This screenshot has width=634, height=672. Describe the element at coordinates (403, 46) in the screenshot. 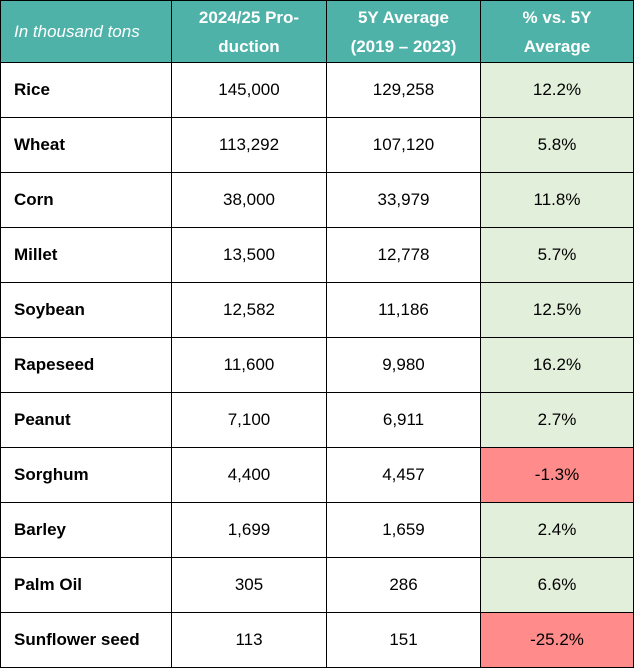

I see `average-header-line2: (2019 – 2023)` at that location.